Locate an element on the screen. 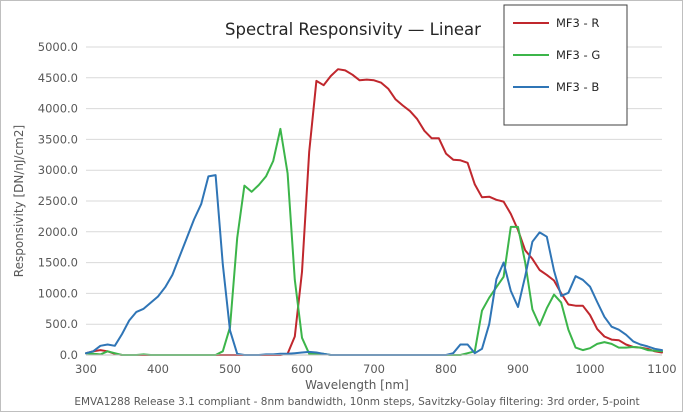 The width and height of the screenshot is (683, 413). y-axis-title: Responsivity [DN/nJ/cm2] is located at coordinates (19, 201).